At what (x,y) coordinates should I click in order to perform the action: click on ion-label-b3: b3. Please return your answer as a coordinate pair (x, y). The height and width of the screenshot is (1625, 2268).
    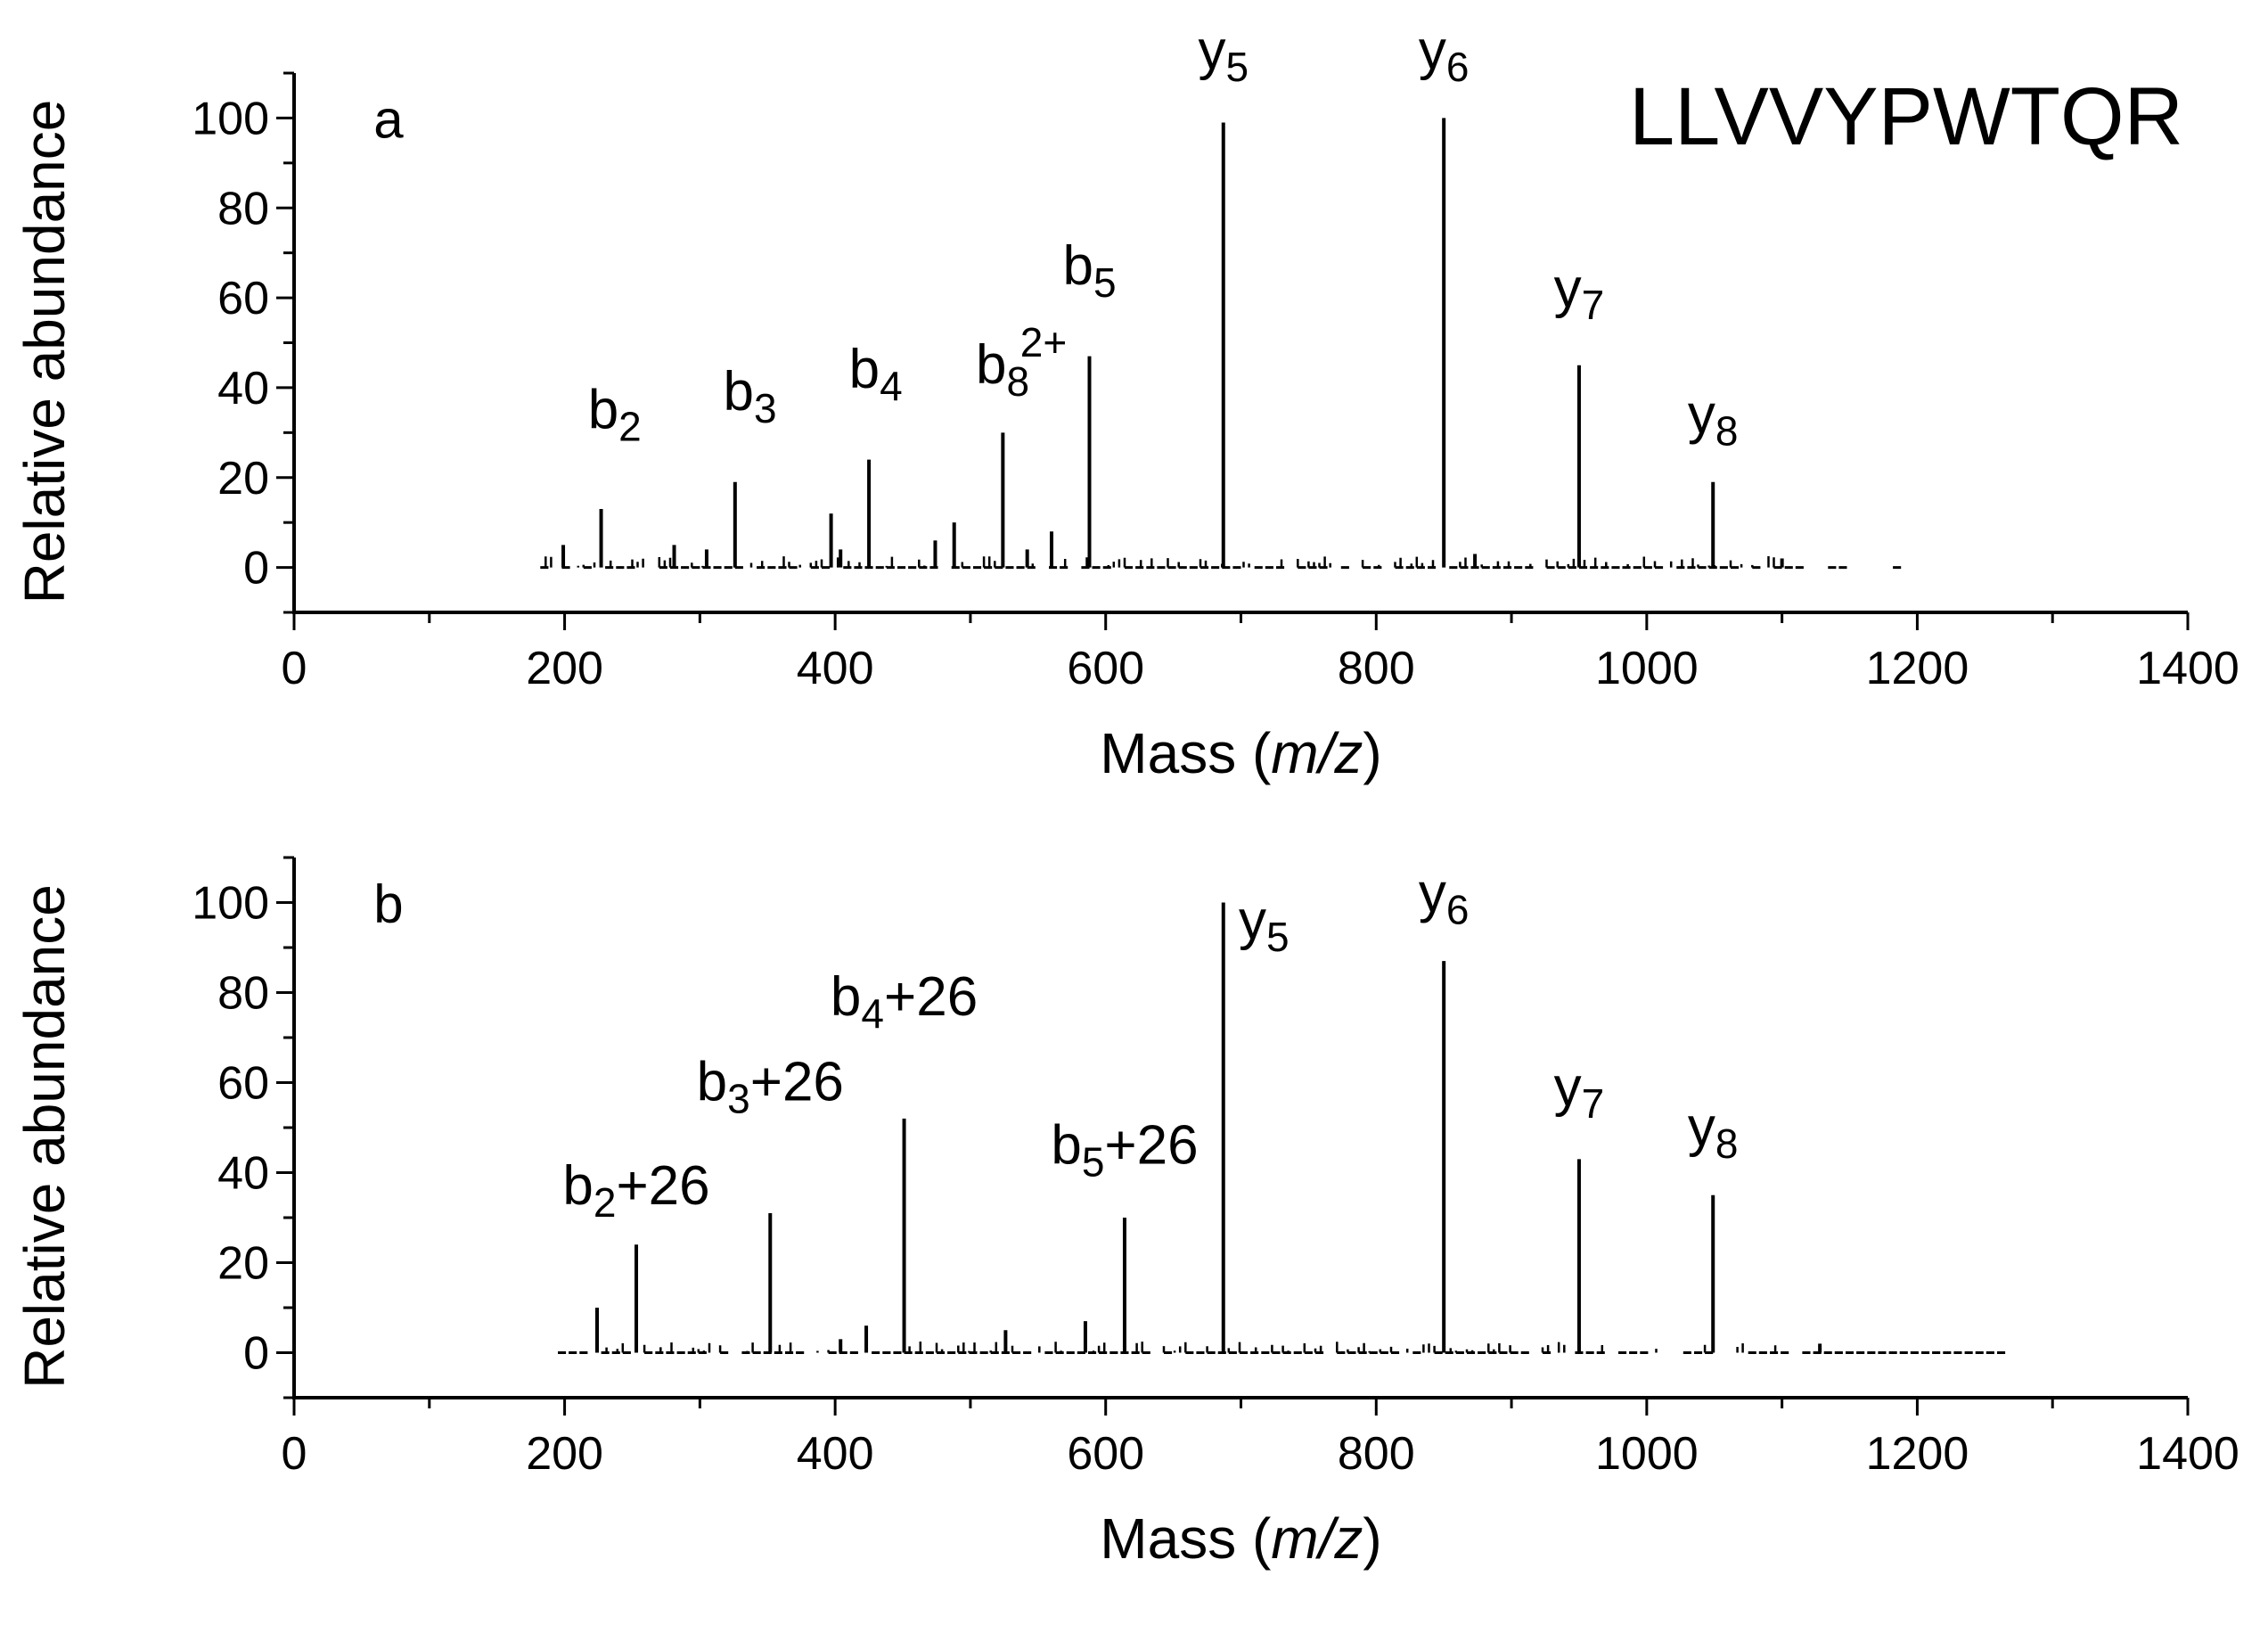
    Looking at the image, I should click on (750, 396).